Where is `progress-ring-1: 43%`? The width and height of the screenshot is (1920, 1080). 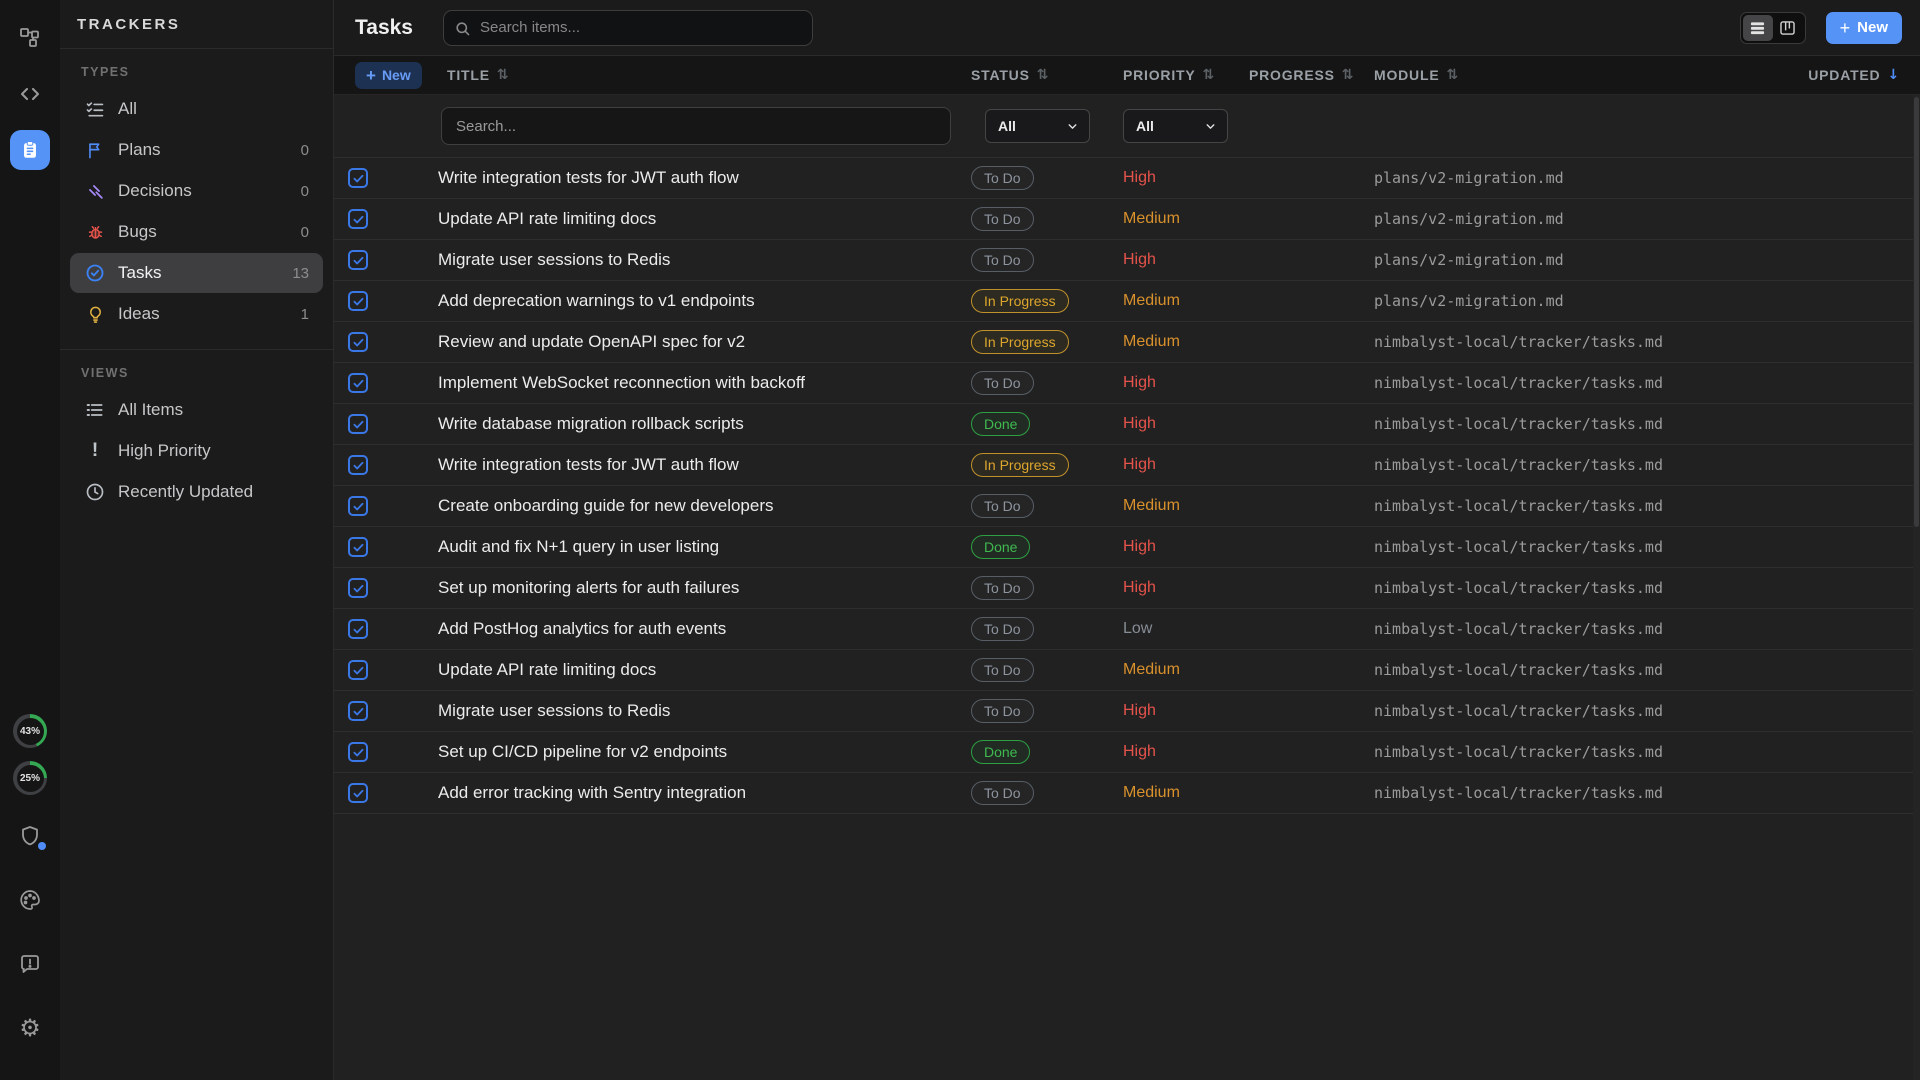 progress-ring-1: 43% is located at coordinates (30, 731).